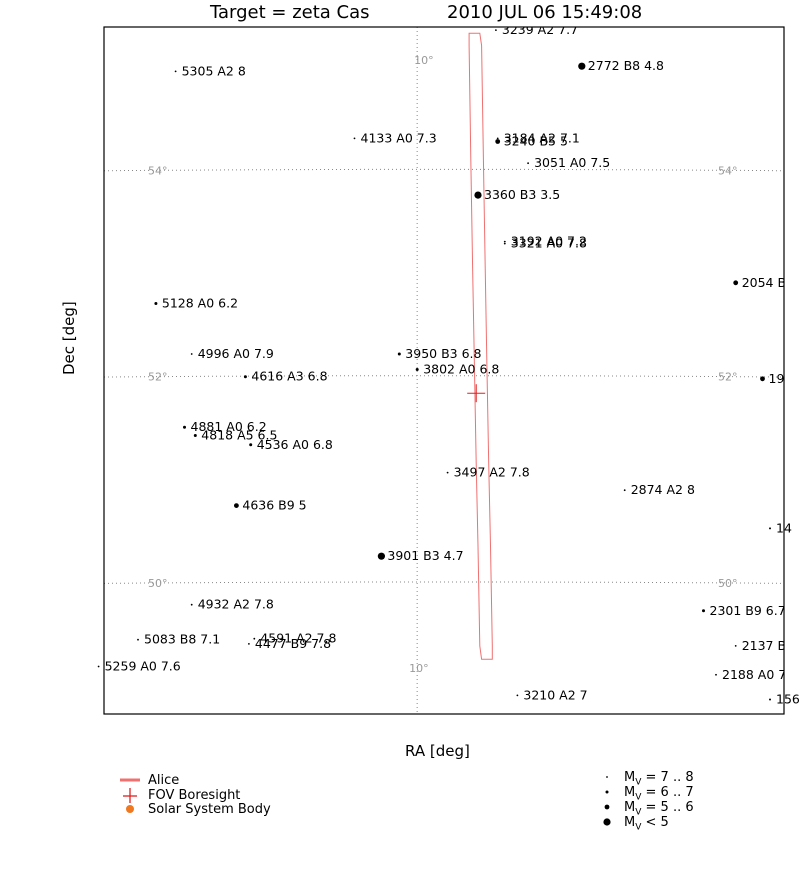 Image resolution: width=800 pixels, height=870 pixels. I want to click on star-label-2874: 2874 A2 8, so click(663, 489).